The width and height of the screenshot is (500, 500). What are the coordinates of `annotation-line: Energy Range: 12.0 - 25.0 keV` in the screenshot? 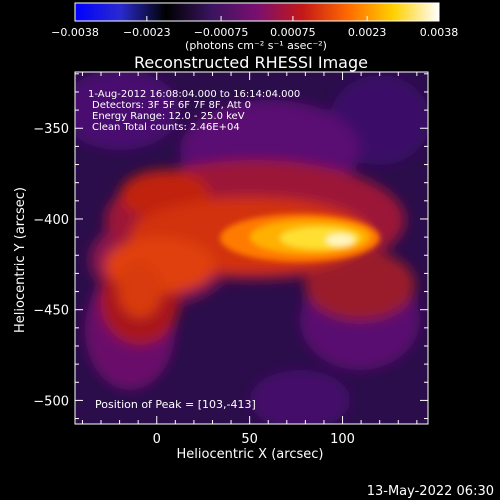 It's located at (168, 116).